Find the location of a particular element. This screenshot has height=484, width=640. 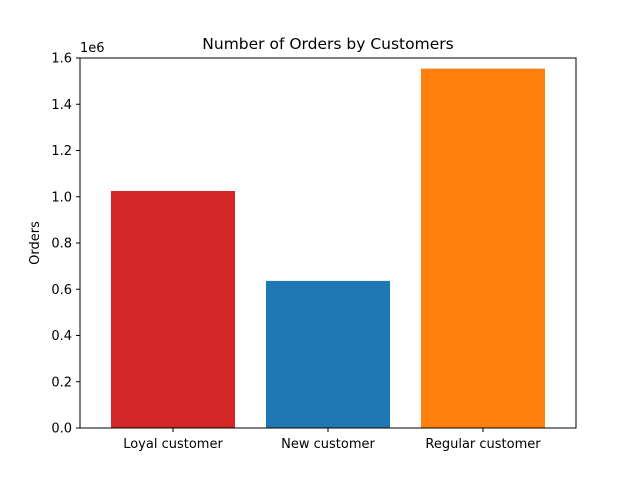

x-tick-label: Loyal customer is located at coordinates (173, 444).